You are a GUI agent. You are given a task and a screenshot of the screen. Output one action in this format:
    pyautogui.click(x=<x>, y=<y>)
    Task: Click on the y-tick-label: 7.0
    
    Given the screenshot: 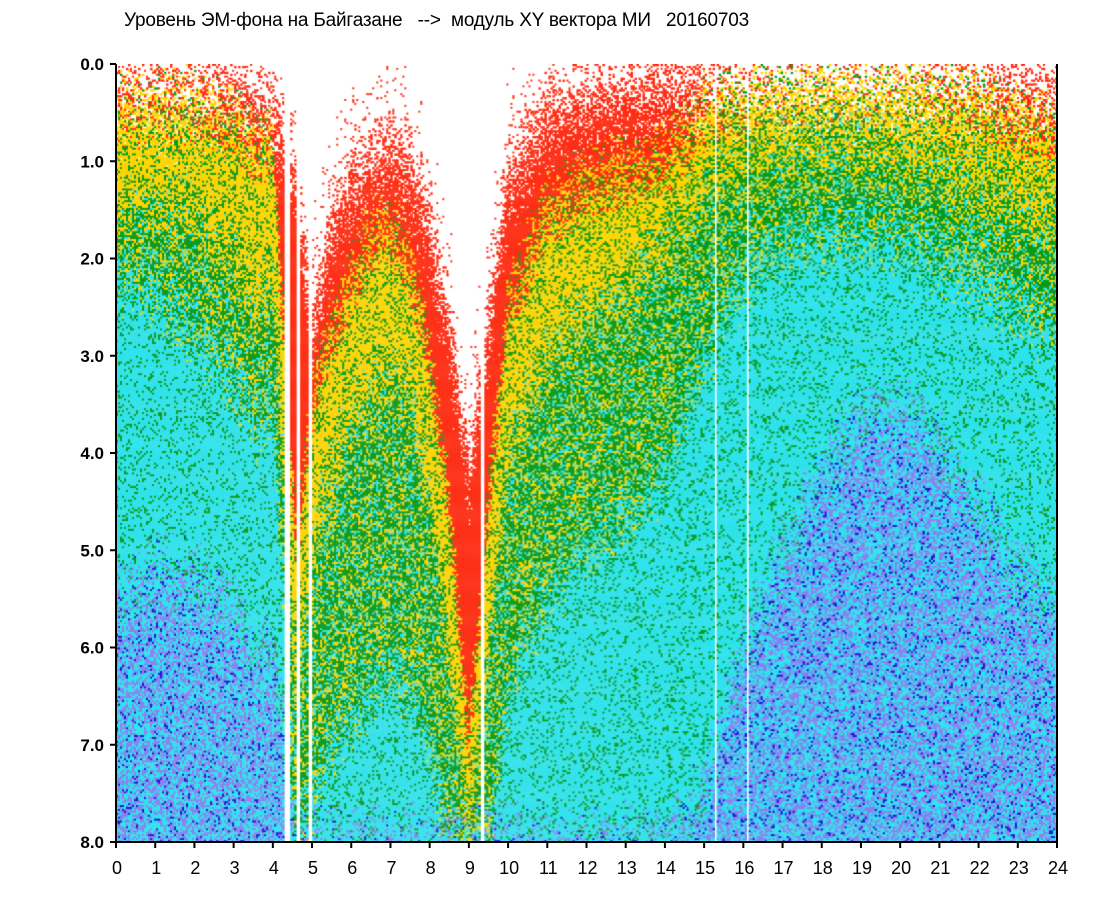 What is the action you would take?
    pyautogui.click(x=92, y=745)
    